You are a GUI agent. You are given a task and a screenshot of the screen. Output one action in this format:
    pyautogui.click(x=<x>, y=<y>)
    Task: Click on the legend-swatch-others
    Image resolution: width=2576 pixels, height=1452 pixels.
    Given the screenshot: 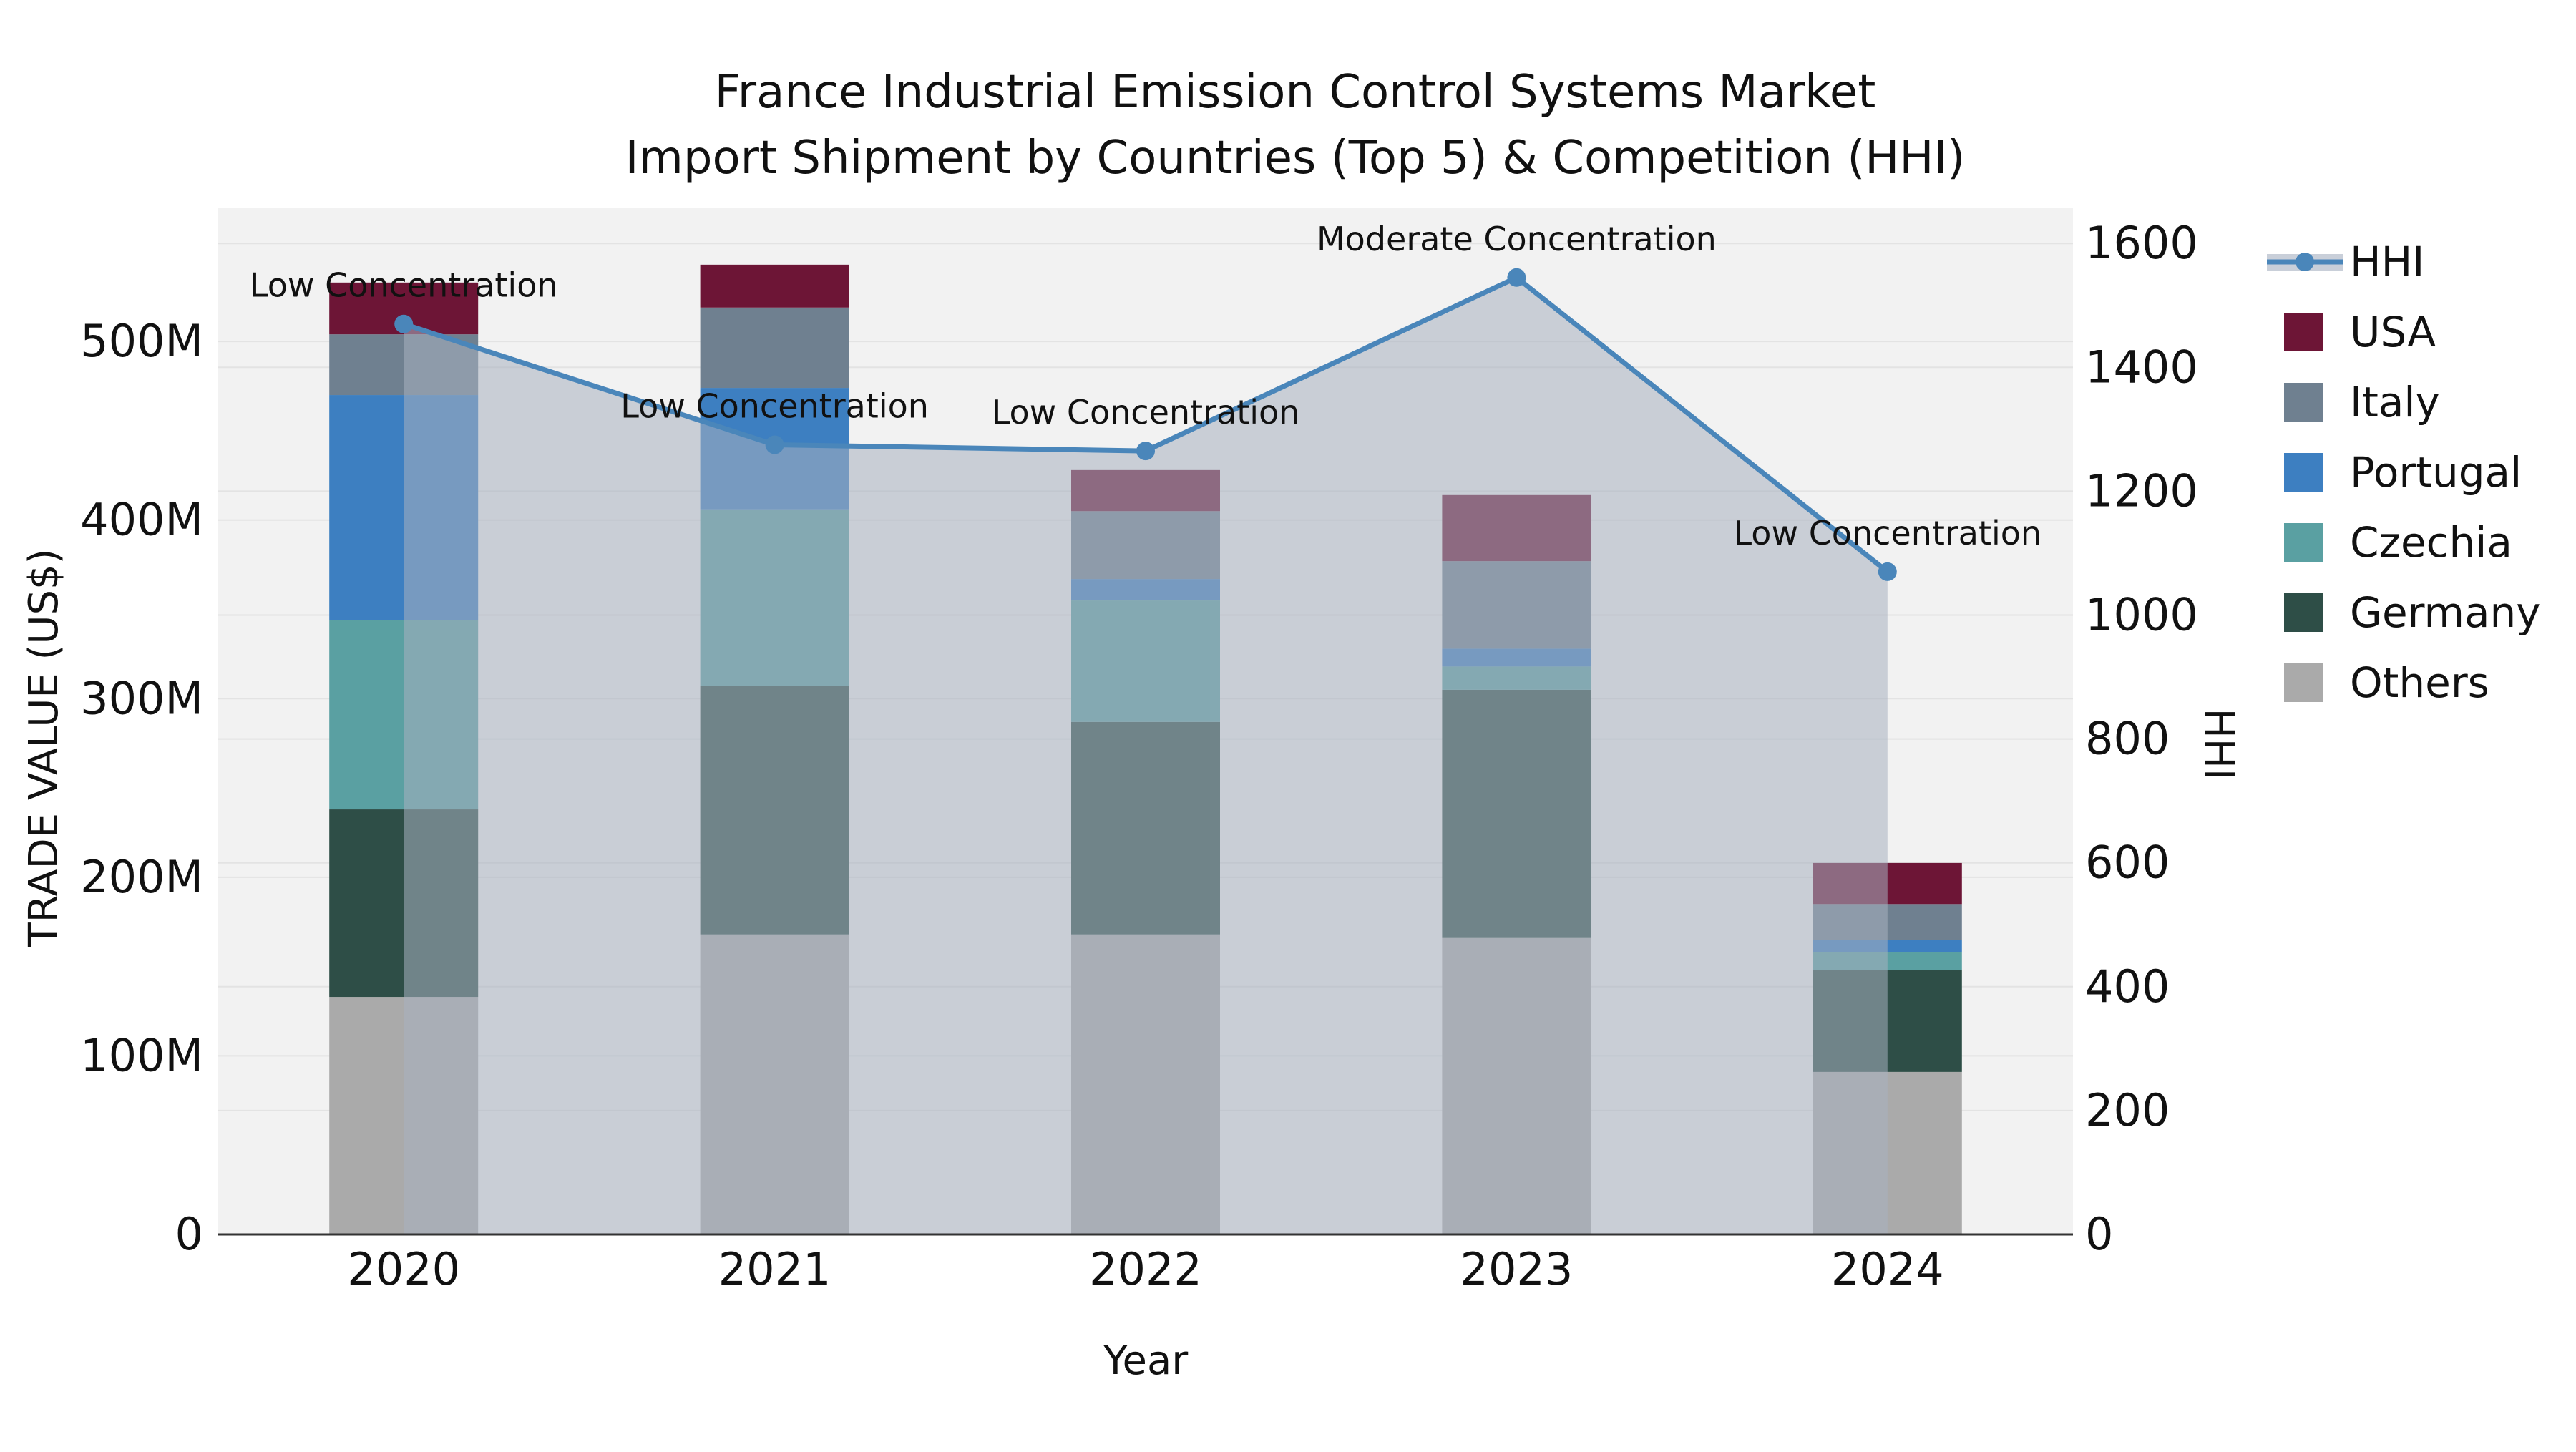 What is the action you would take?
    pyautogui.click(x=2303, y=682)
    